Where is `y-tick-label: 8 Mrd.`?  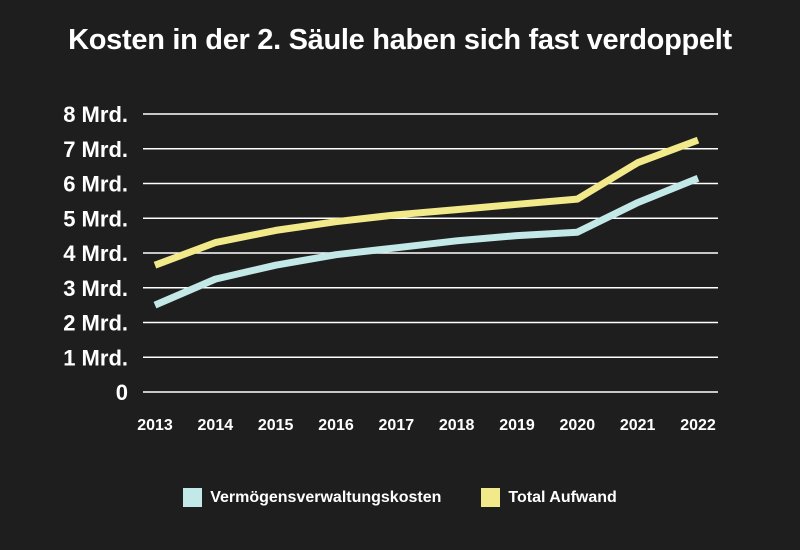
y-tick-label: 8 Mrd. is located at coordinates (95, 114).